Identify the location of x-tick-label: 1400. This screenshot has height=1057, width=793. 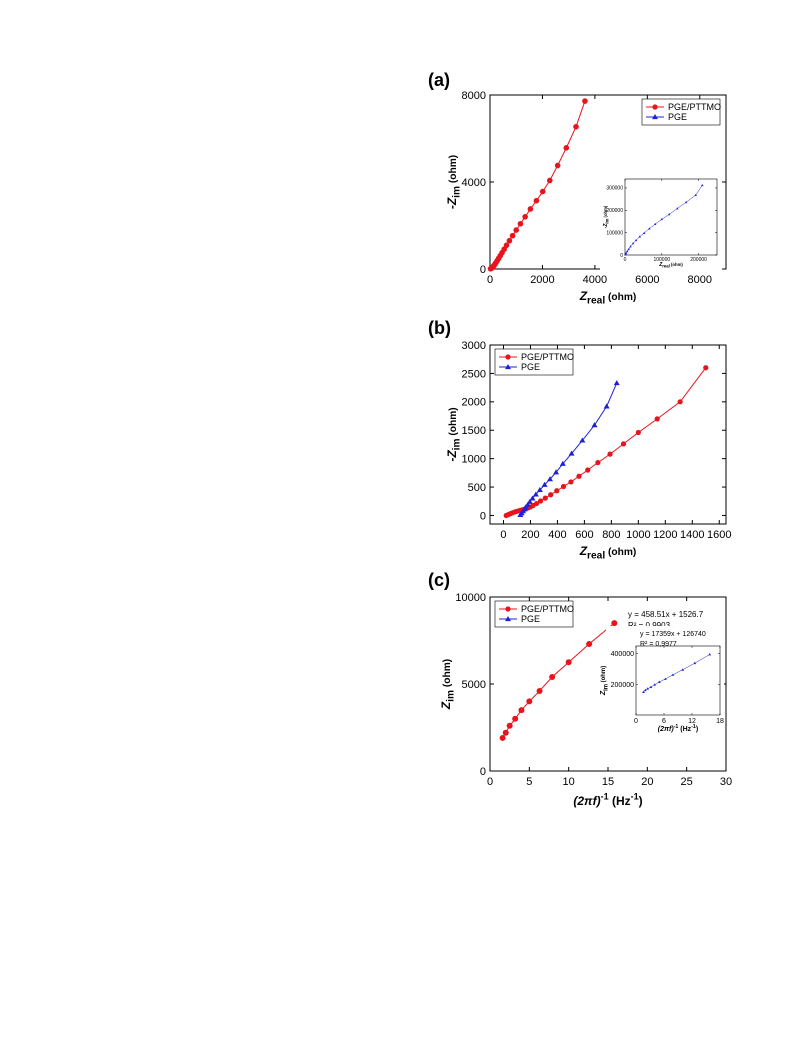
(692, 535).